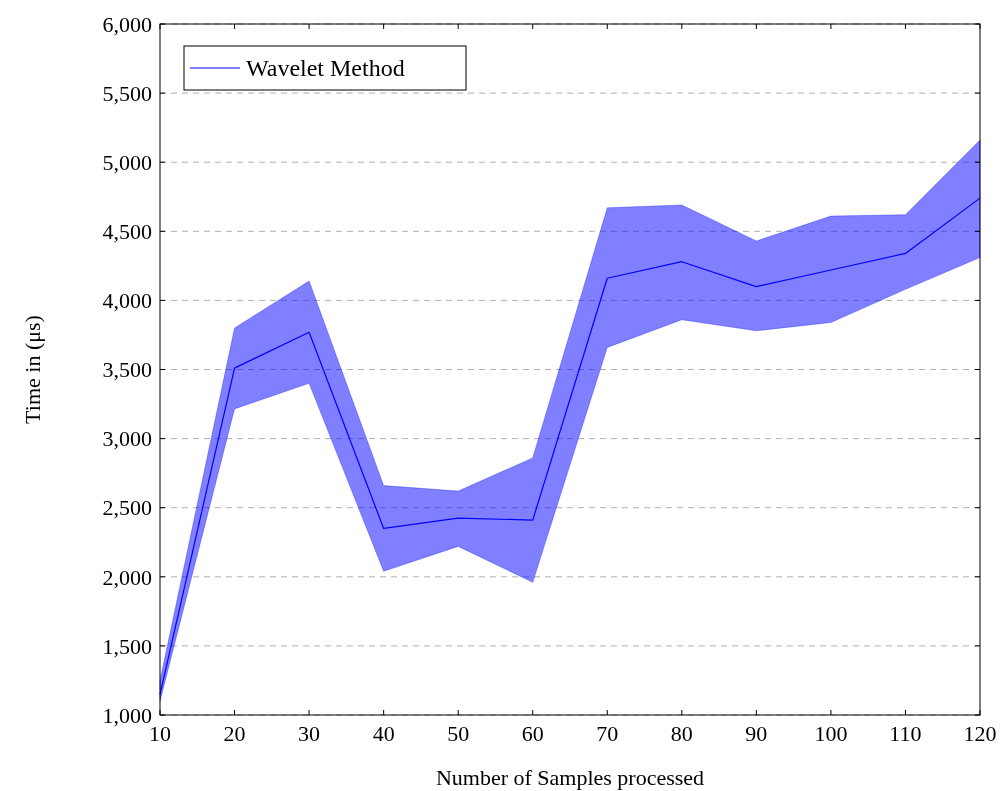 The width and height of the screenshot is (1006, 791). Describe the element at coordinates (383, 733) in the screenshot. I see `x-tick-label: 40` at that location.